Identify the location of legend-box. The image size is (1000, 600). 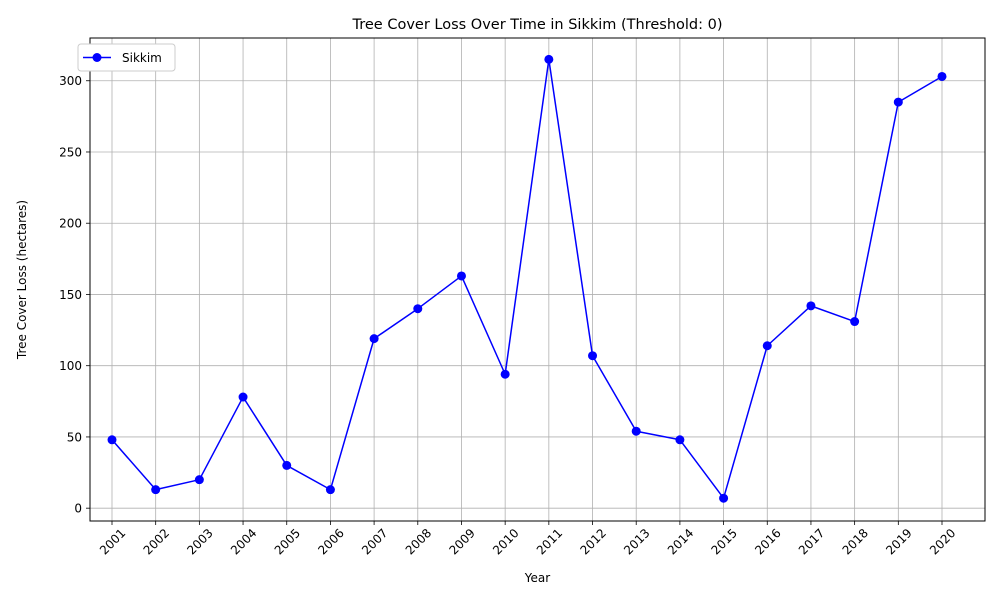
(126, 57).